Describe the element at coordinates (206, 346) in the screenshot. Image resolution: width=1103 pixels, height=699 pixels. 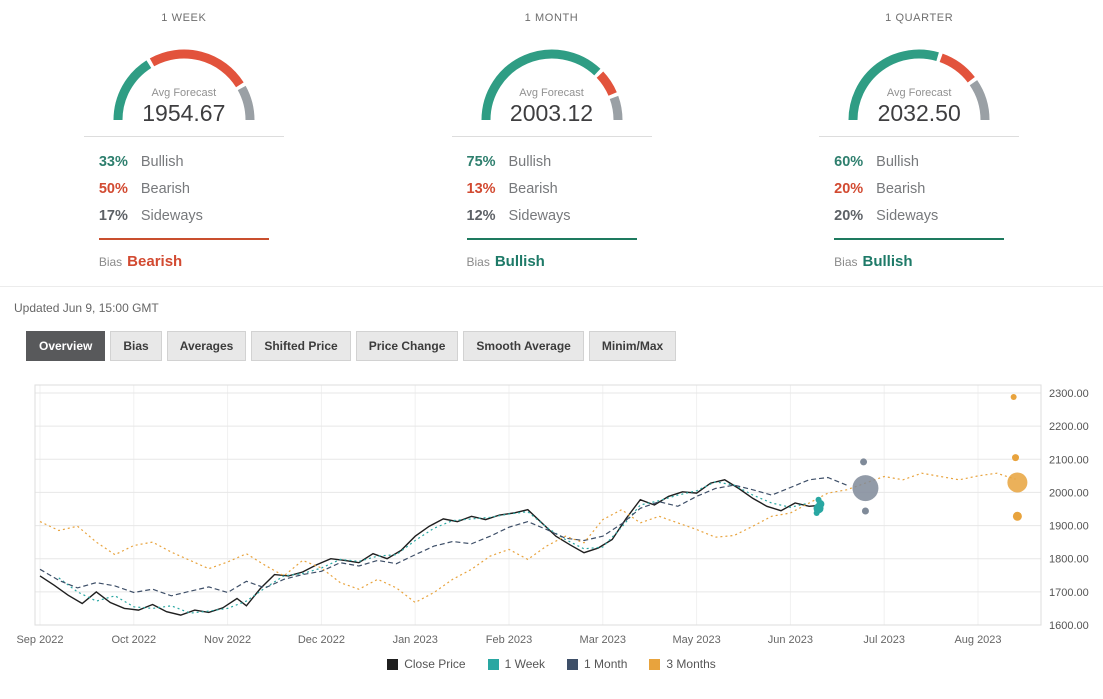
I see `tab-averages: Averages` at that location.